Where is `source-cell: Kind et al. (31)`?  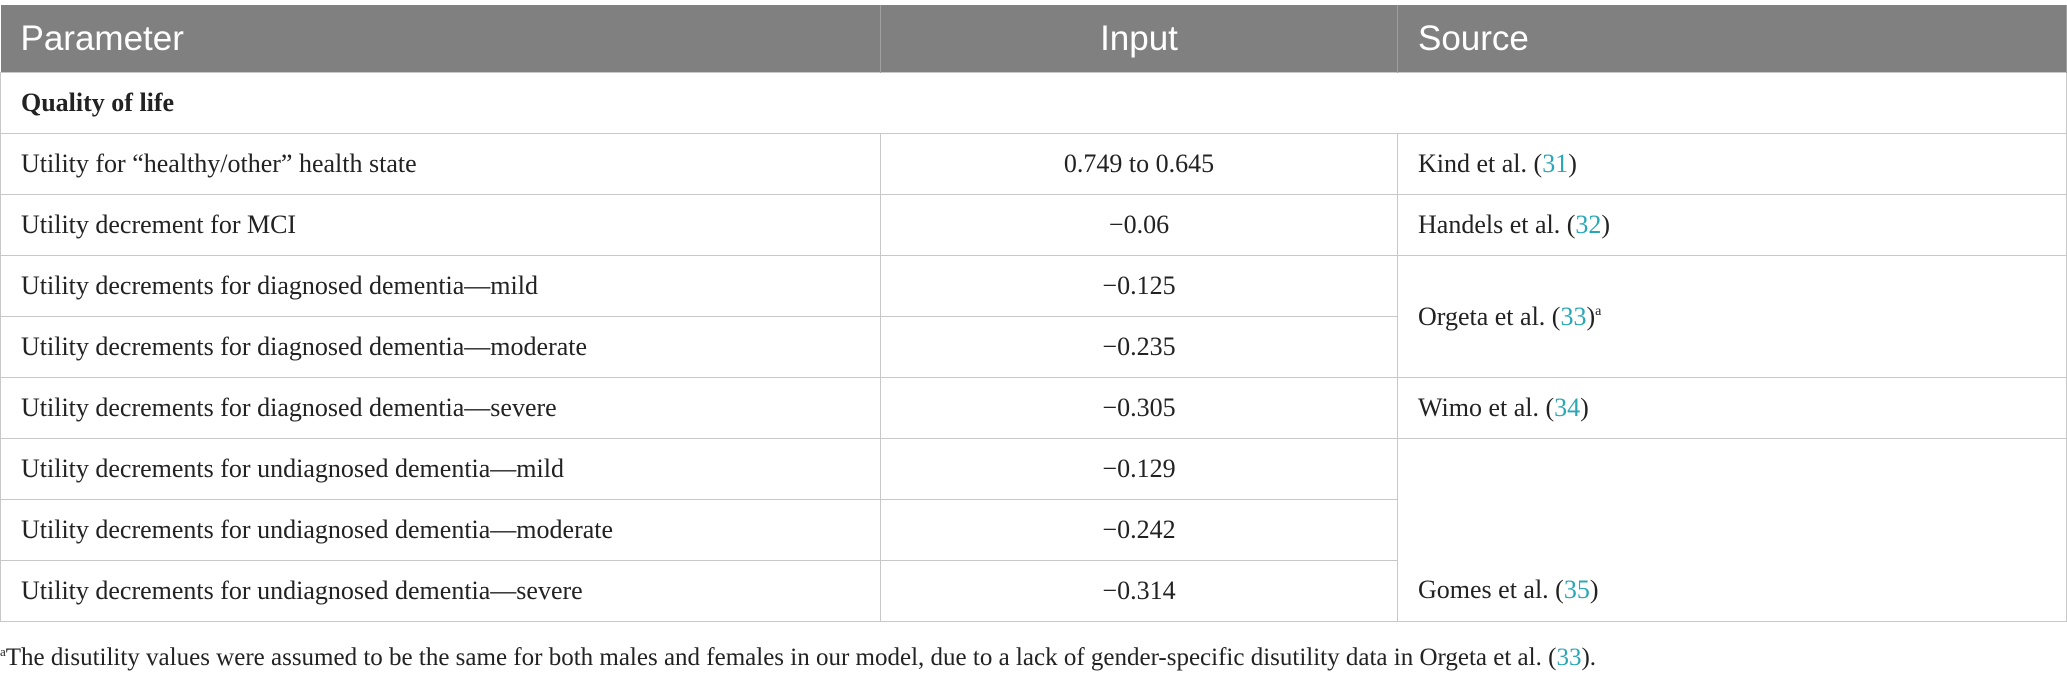
source-cell: Kind et al. (31) is located at coordinates (1732, 164).